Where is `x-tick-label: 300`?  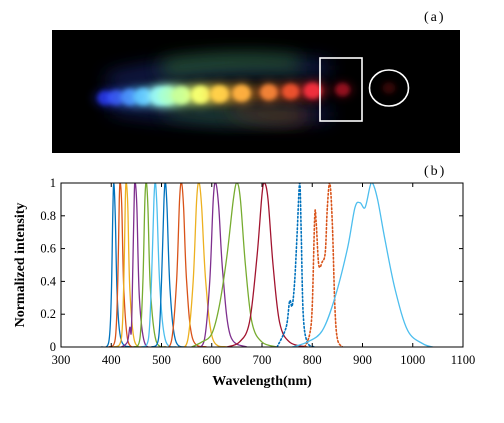
x-tick-label: 300 is located at coordinates (61, 360).